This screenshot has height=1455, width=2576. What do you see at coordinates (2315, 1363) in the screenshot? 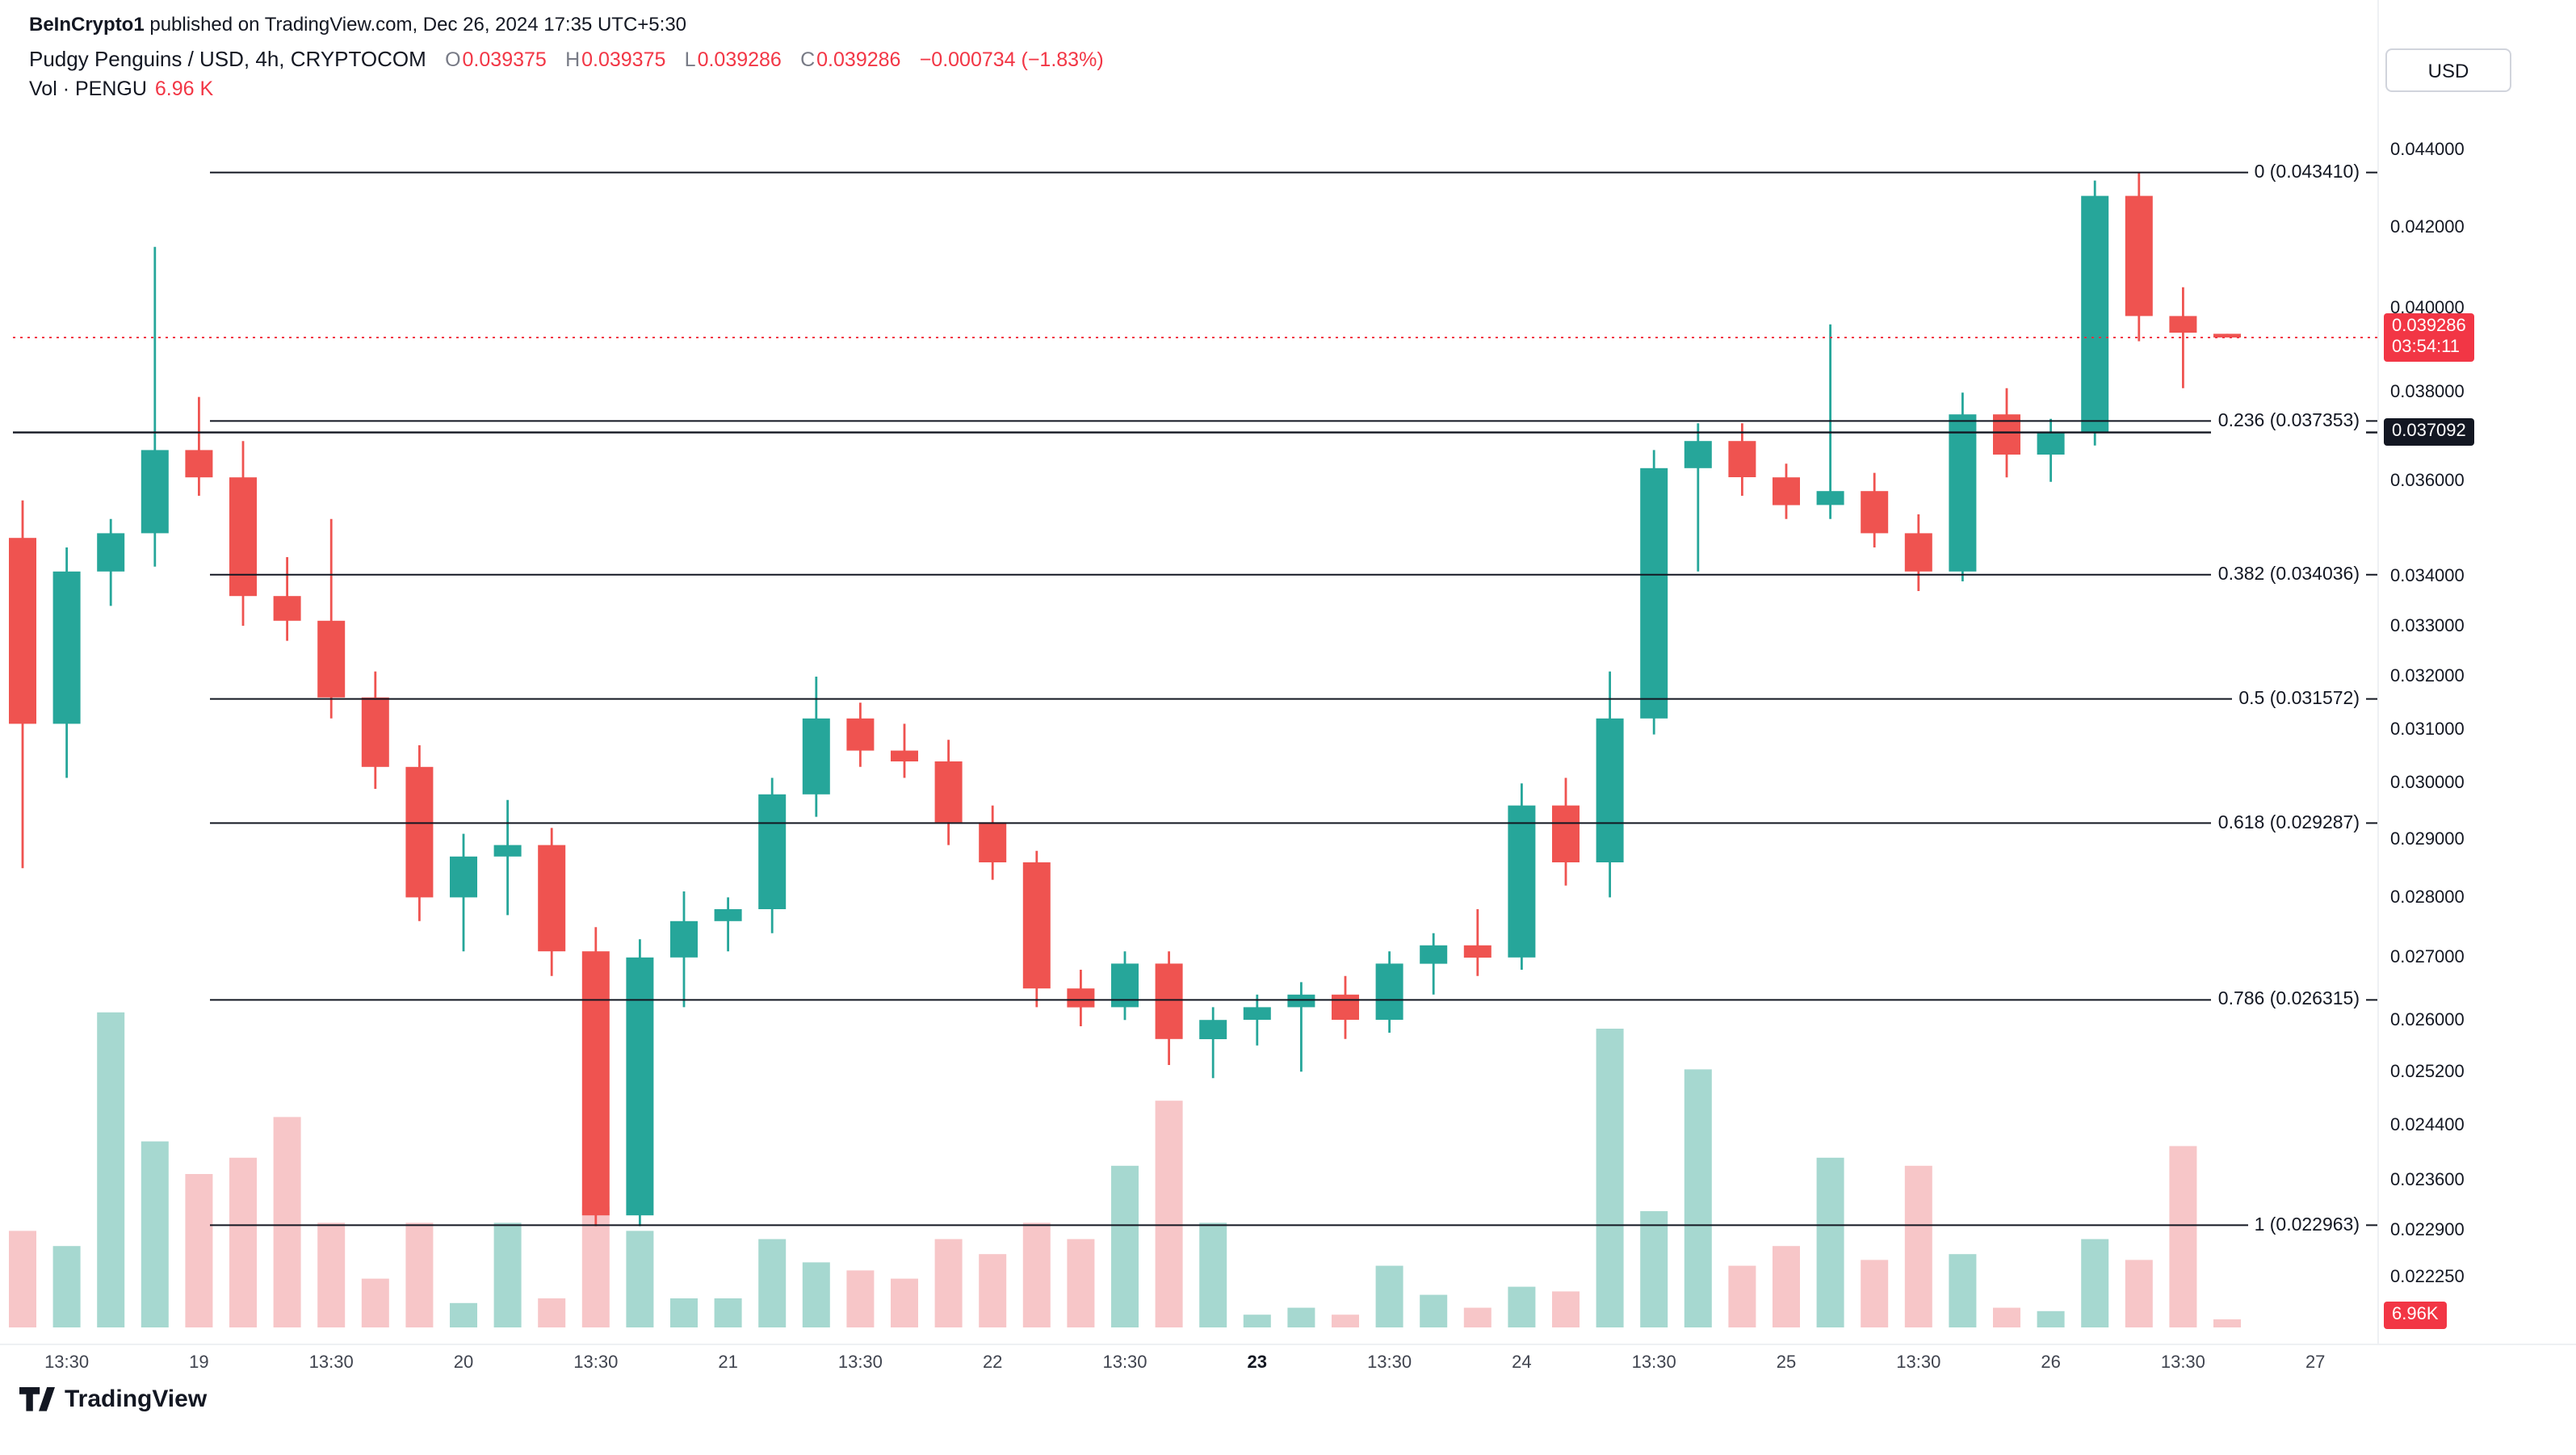
I see `time-axis-label: 27` at bounding box center [2315, 1363].